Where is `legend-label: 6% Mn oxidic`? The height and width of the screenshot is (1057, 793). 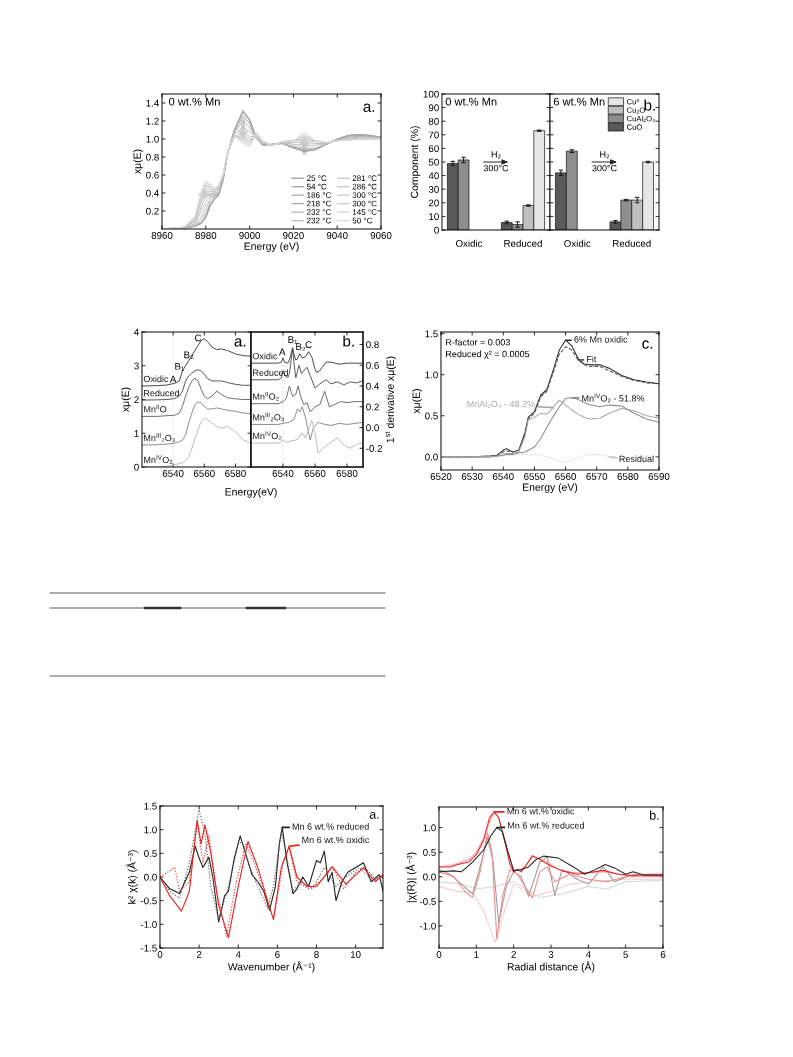 legend-label: 6% Mn oxidic is located at coordinates (601, 339).